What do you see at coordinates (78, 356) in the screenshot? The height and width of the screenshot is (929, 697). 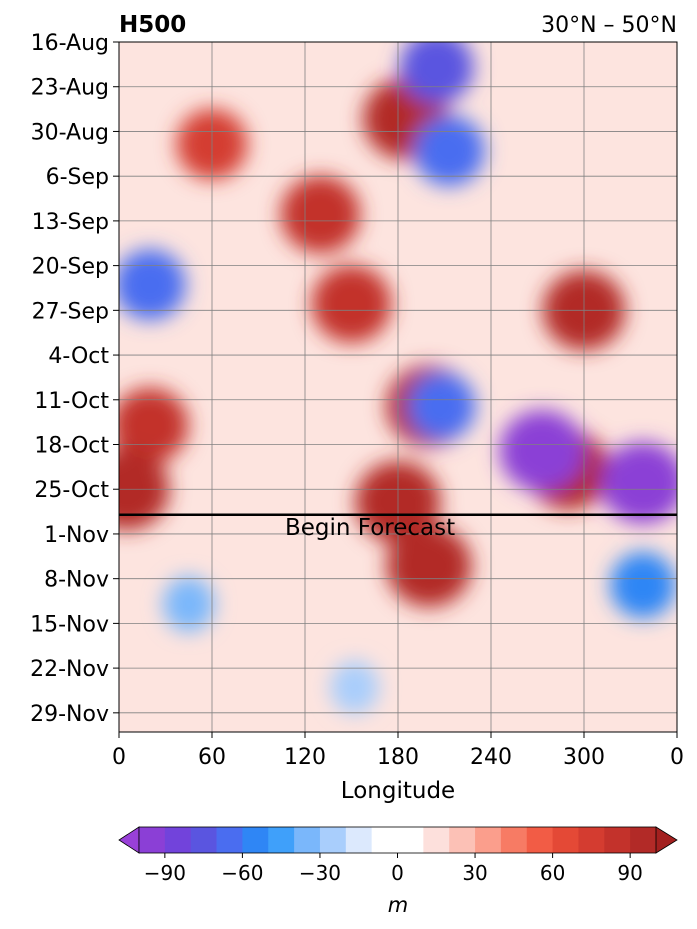 I see `y-tick-label: 4-Oct` at bounding box center [78, 356].